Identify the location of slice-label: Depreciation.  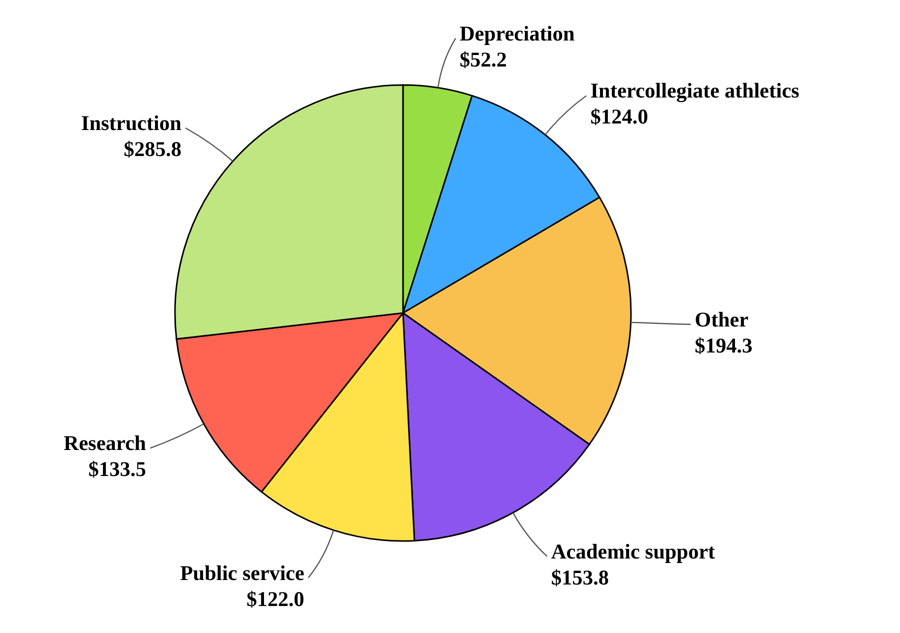
(518, 33).